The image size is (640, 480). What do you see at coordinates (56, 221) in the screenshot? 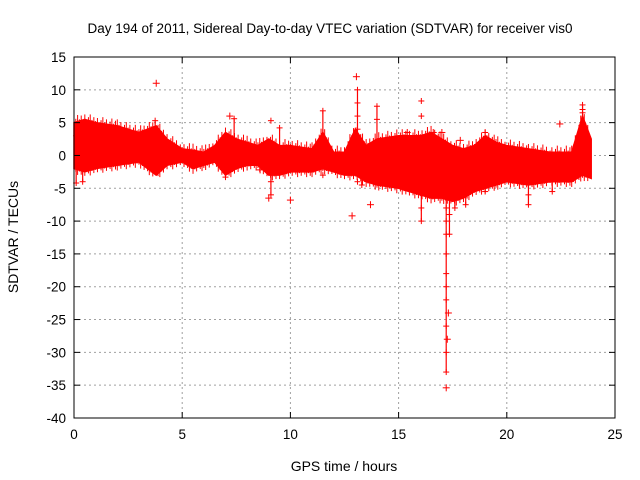
I see `y-tick-label: -10` at bounding box center [56, 221].